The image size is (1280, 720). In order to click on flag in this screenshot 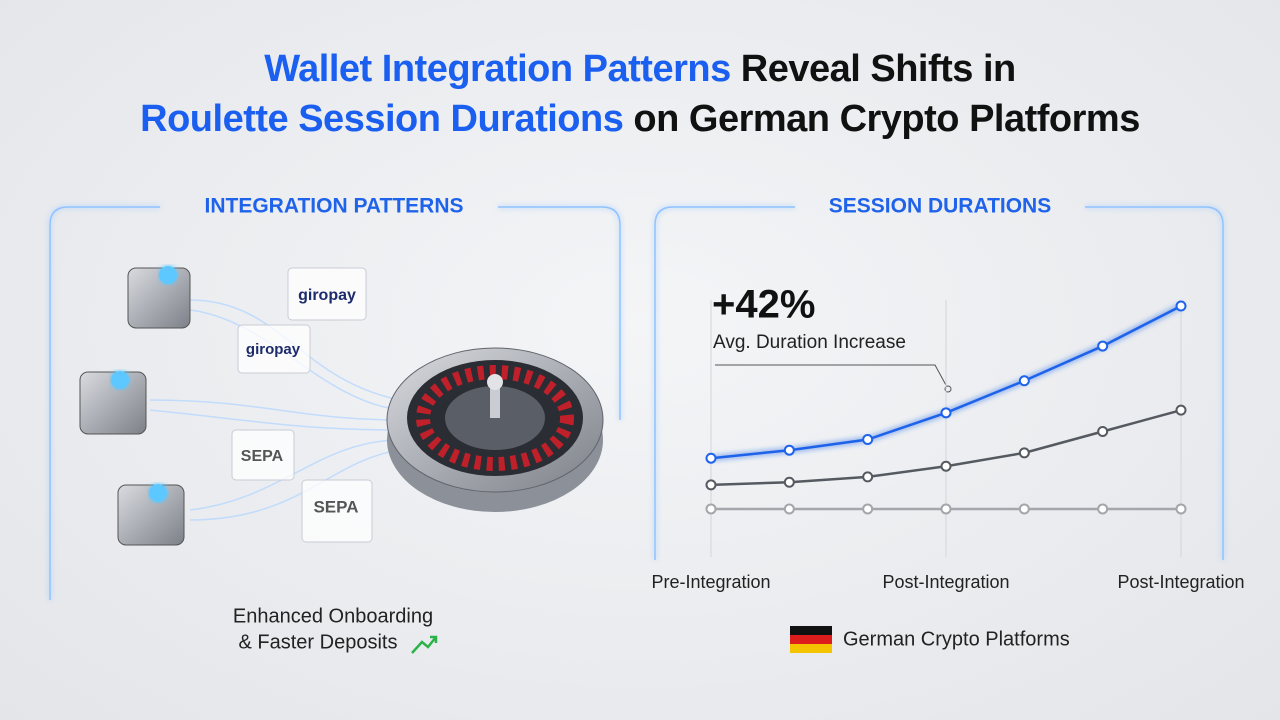, I will do `click(811, 639)`.